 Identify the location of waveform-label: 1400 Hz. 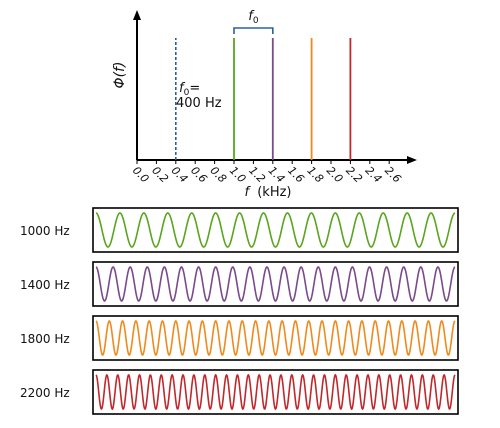
(45, 285).